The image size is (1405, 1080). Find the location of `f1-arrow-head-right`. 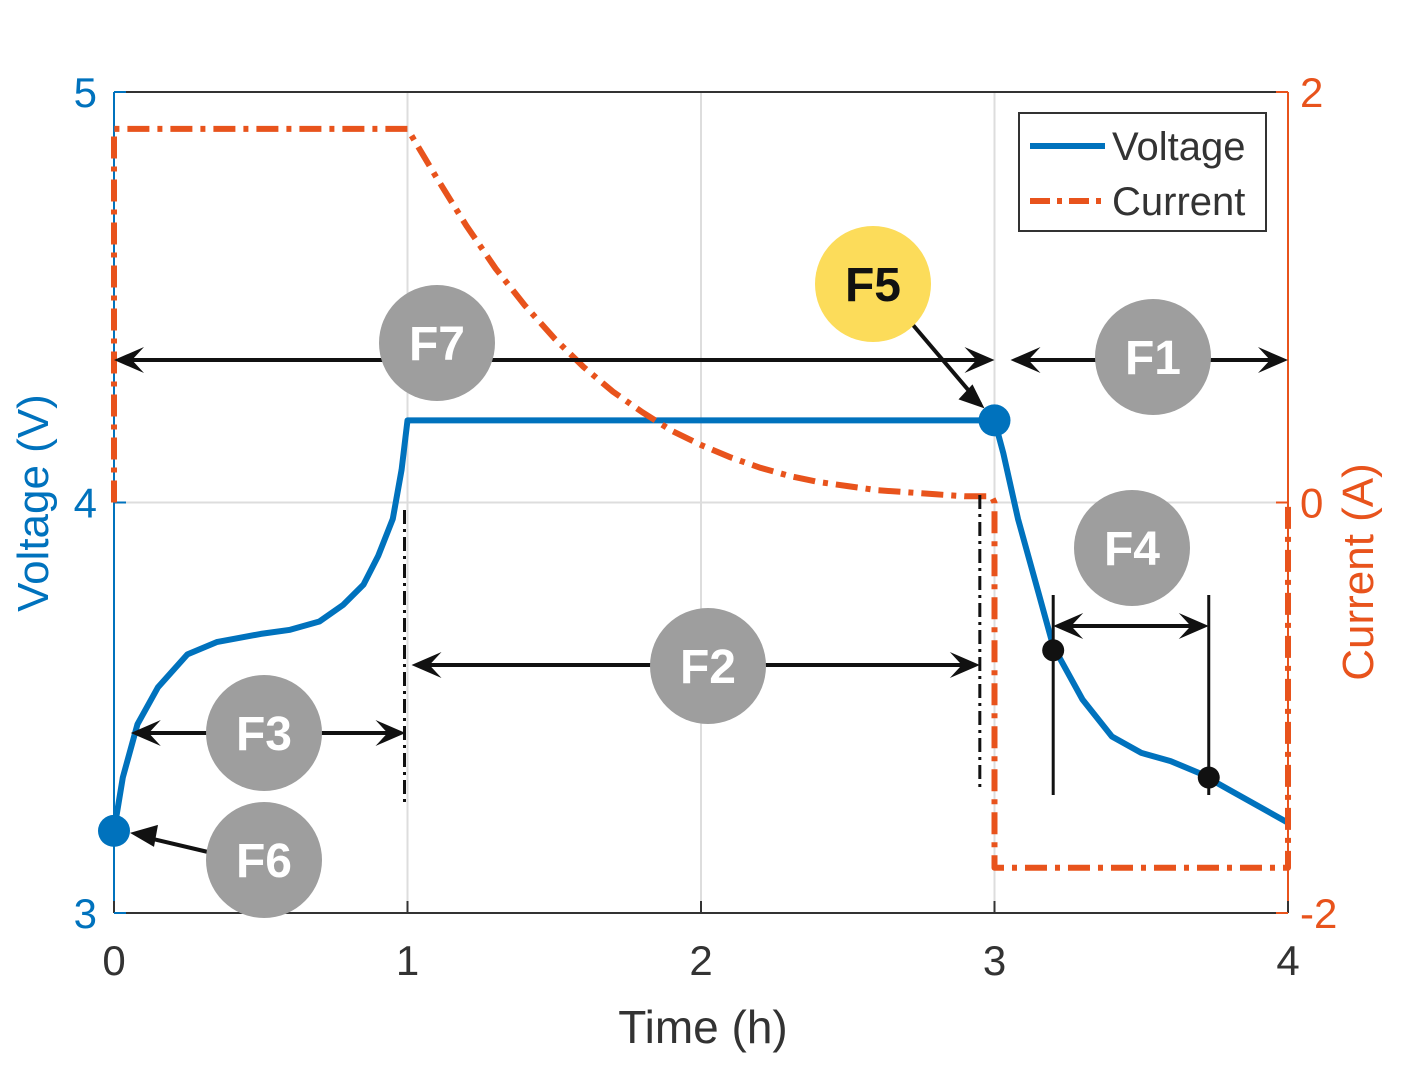

f1-arrow-head-right is located at coordinates (1273, 360).